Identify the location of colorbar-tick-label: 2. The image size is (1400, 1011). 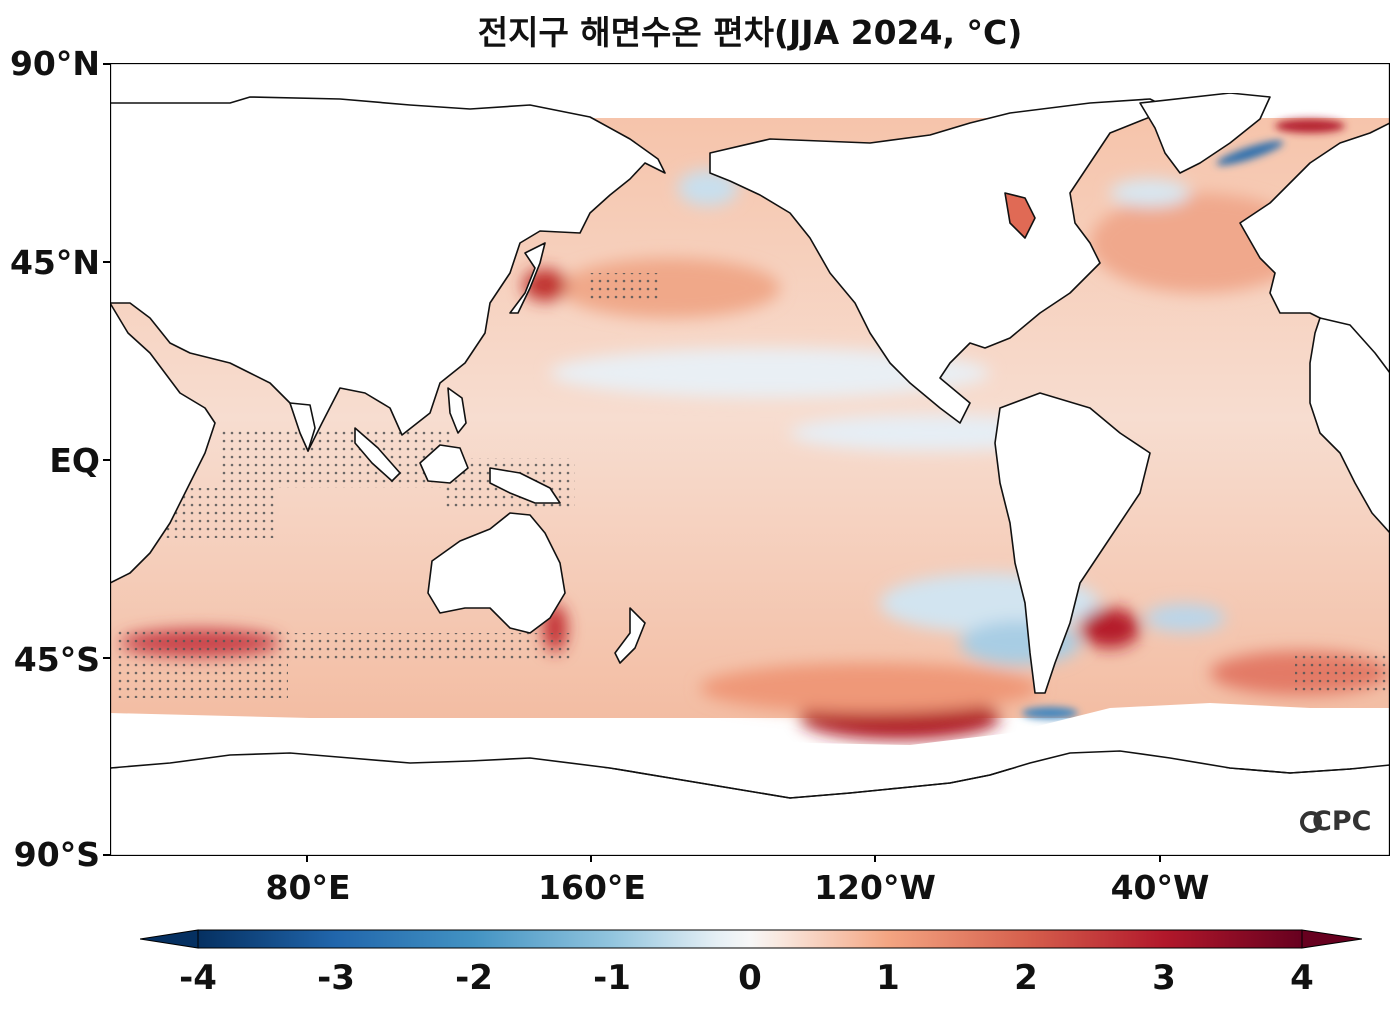
(1026, 978).